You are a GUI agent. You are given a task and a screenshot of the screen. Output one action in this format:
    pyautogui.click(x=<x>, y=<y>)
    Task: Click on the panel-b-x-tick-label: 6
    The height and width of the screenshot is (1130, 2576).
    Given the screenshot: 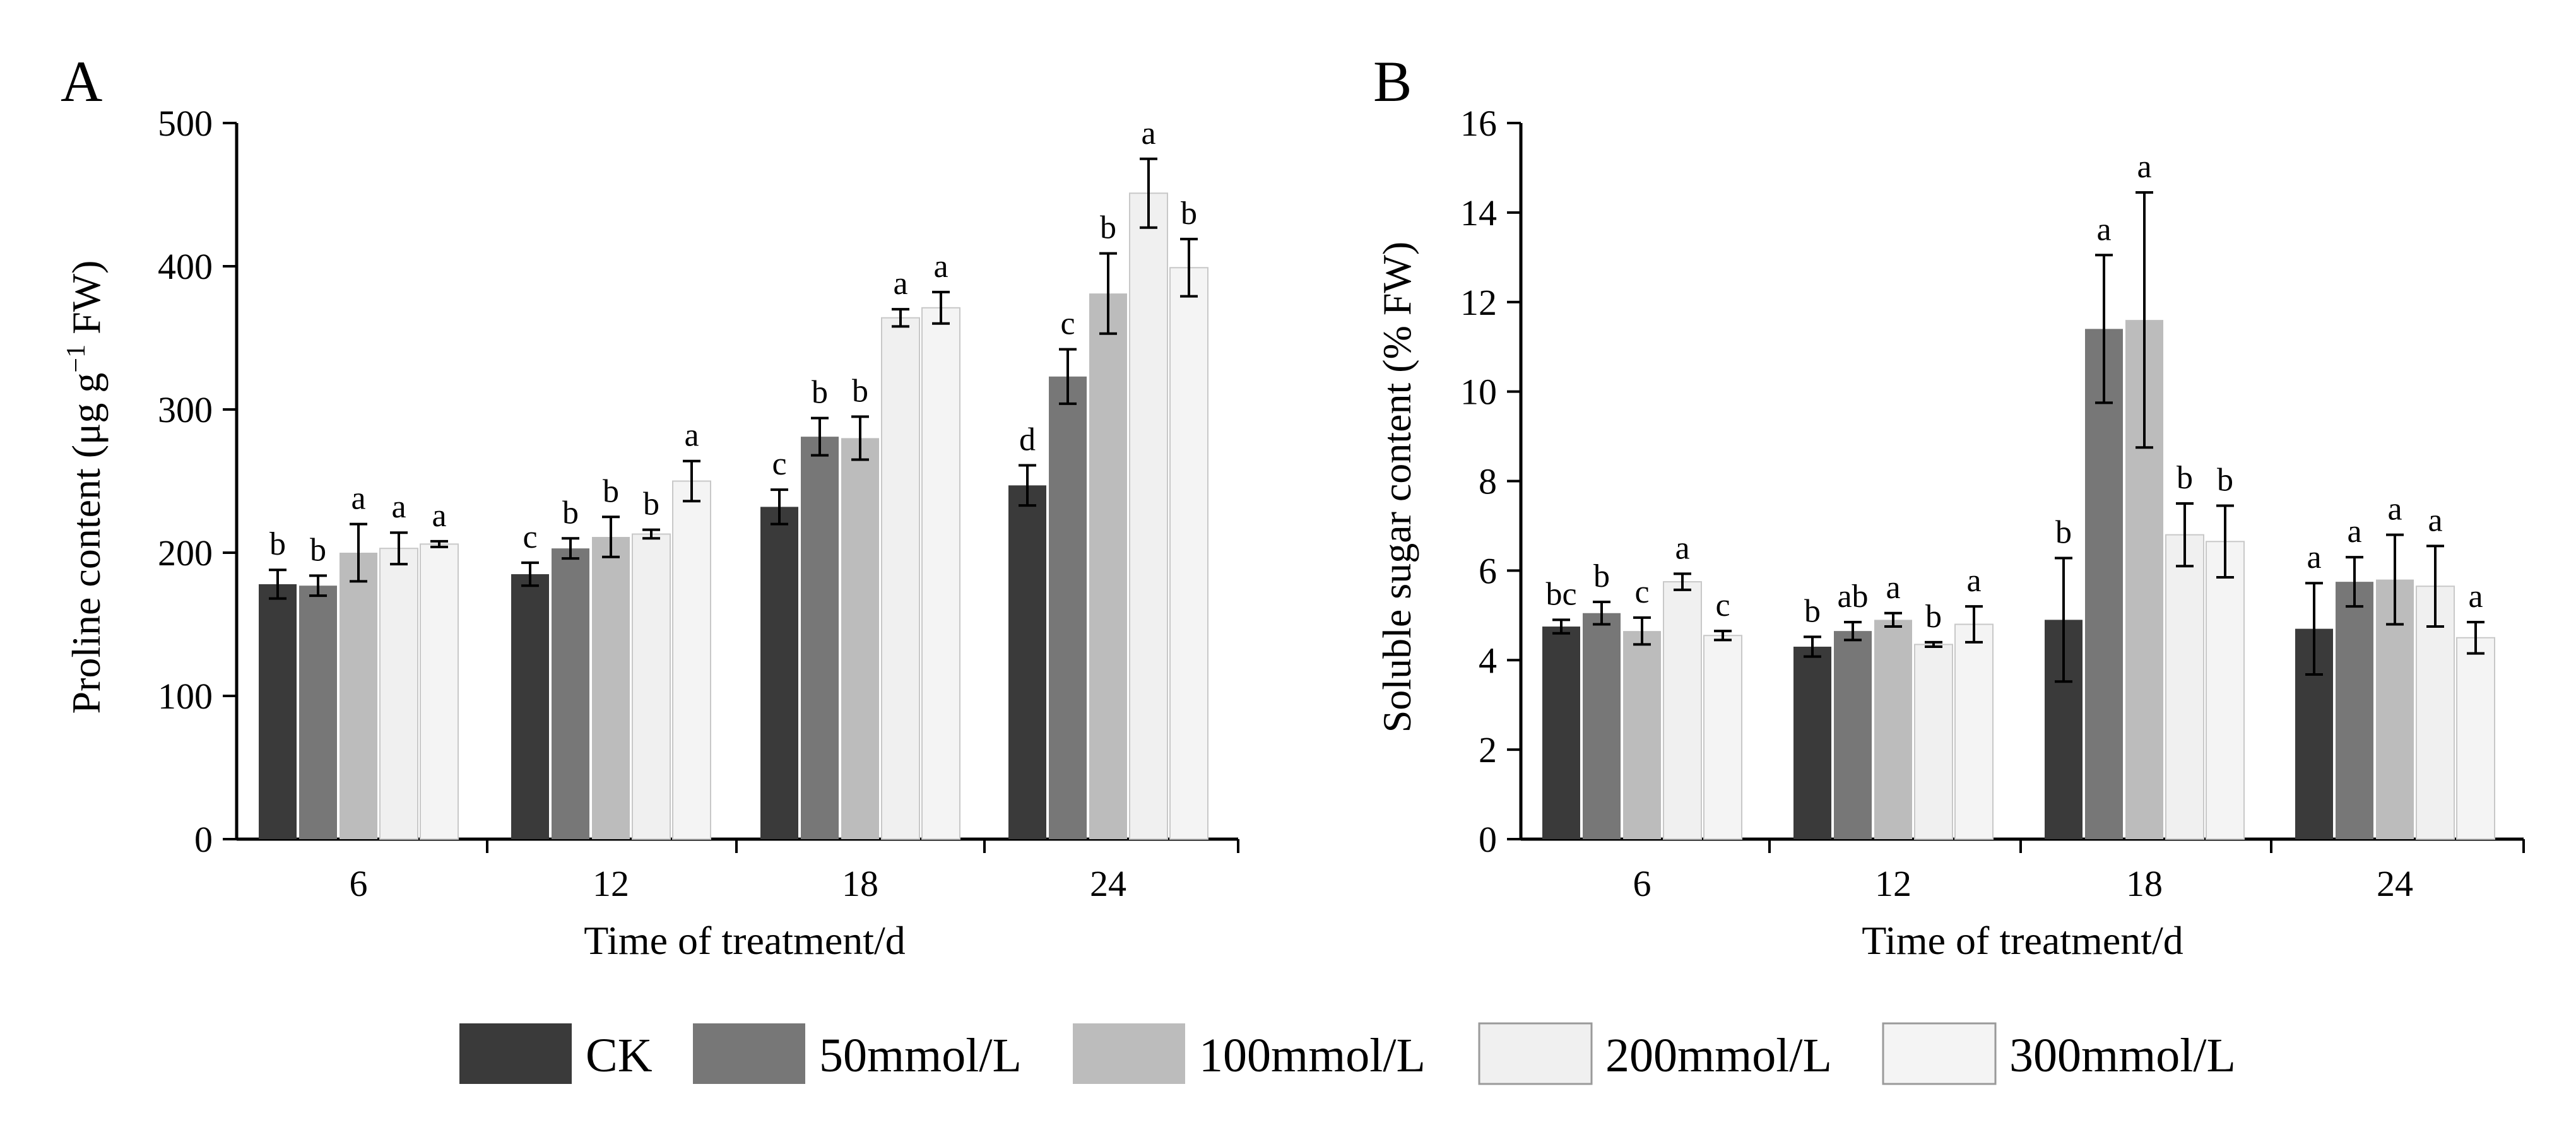 What is the action you would take?
    pyautogui.click(x=1642, y=883)
    